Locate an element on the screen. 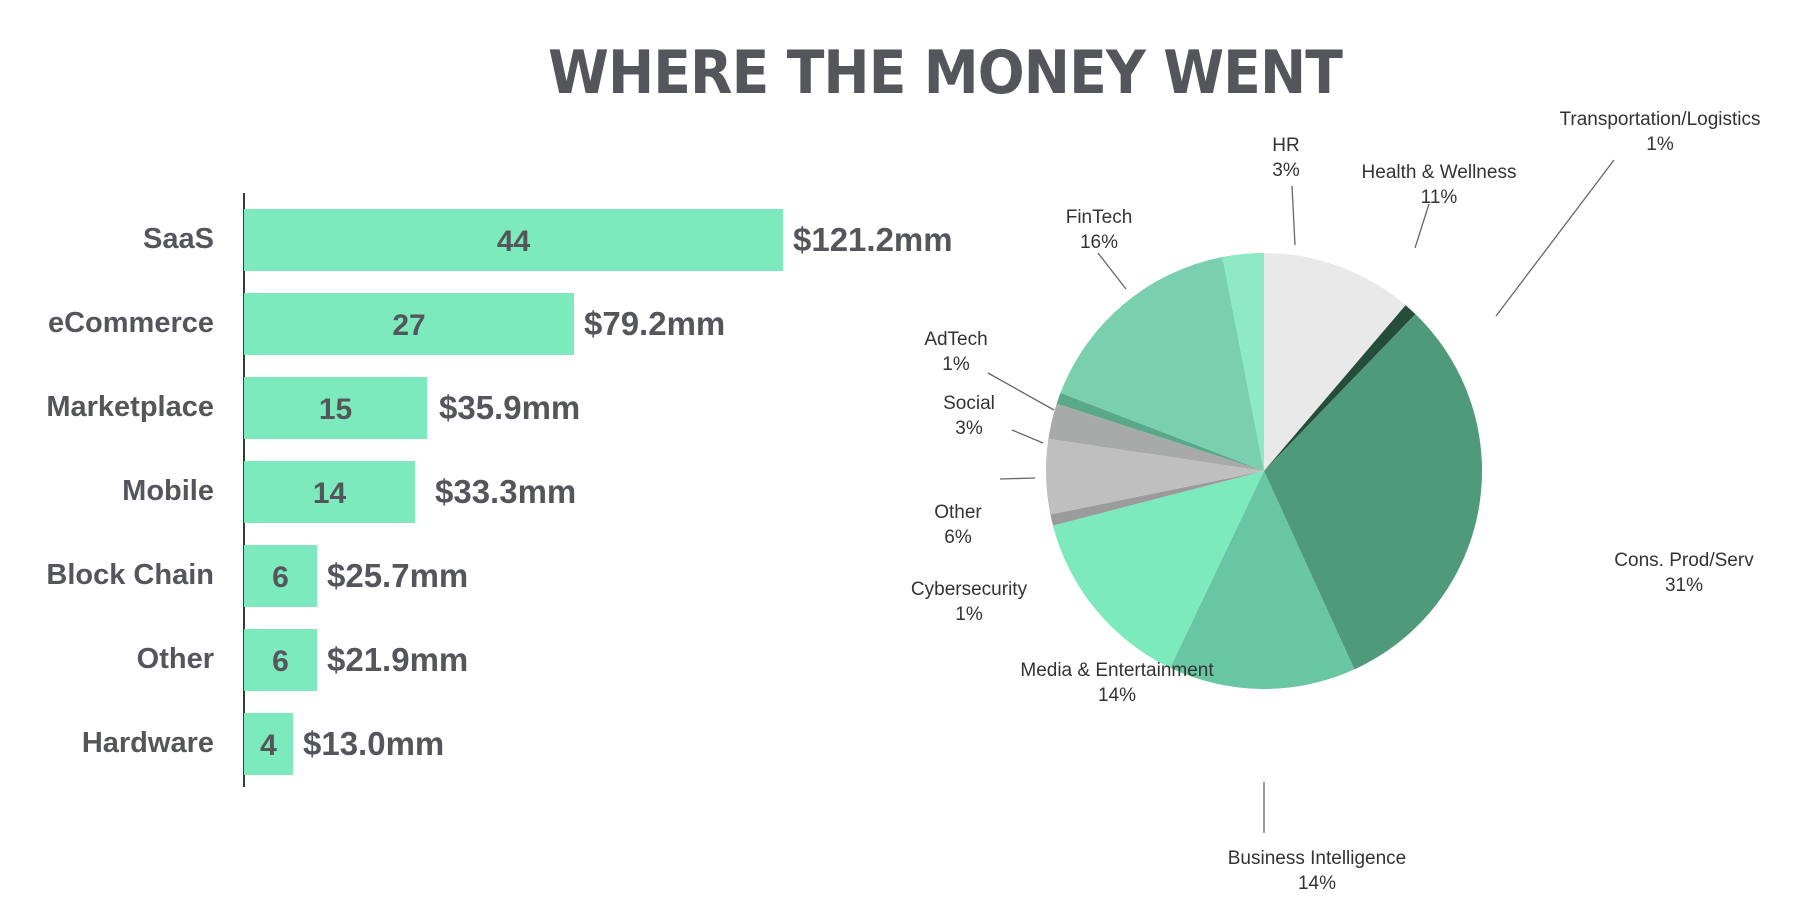 Image resolution: width=1800 pixels, height=900 pixels. bar-count-label: 15 is located at coordinates (335, 409).